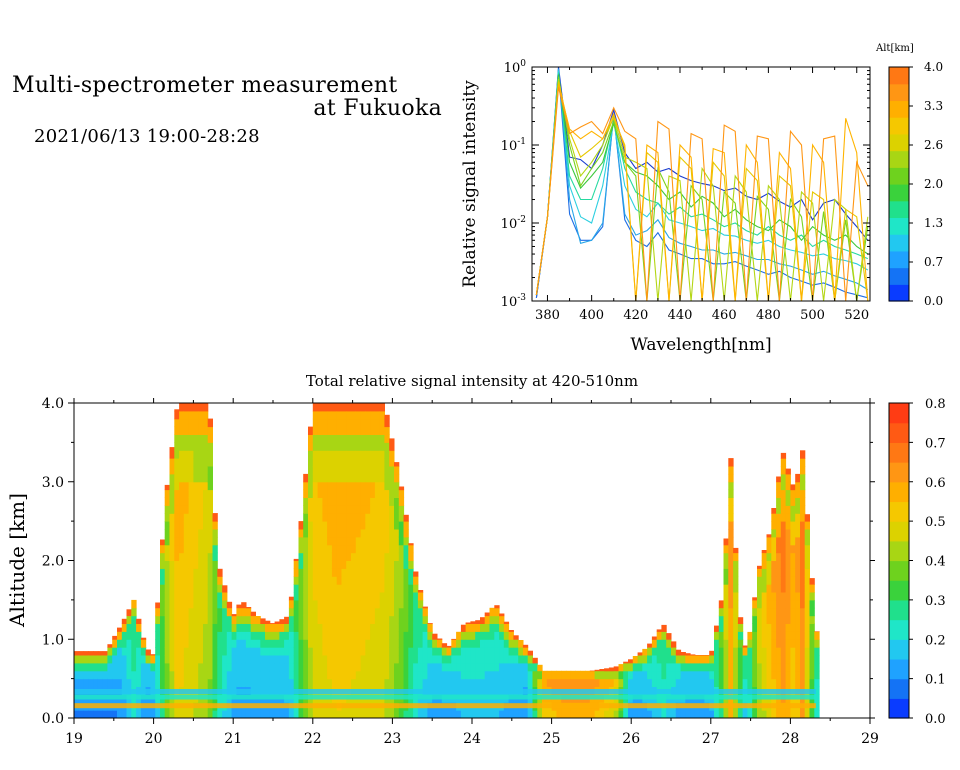  Describe the element at coordinates (899, 649) in the screenshot. I see `heatmap-colorbar-swatch` at that location.